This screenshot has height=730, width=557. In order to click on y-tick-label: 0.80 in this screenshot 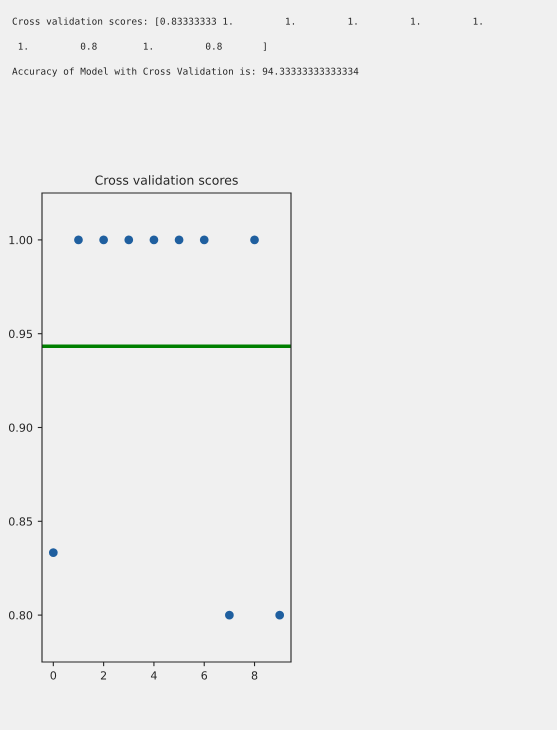, I will do `click(20, 615)`.